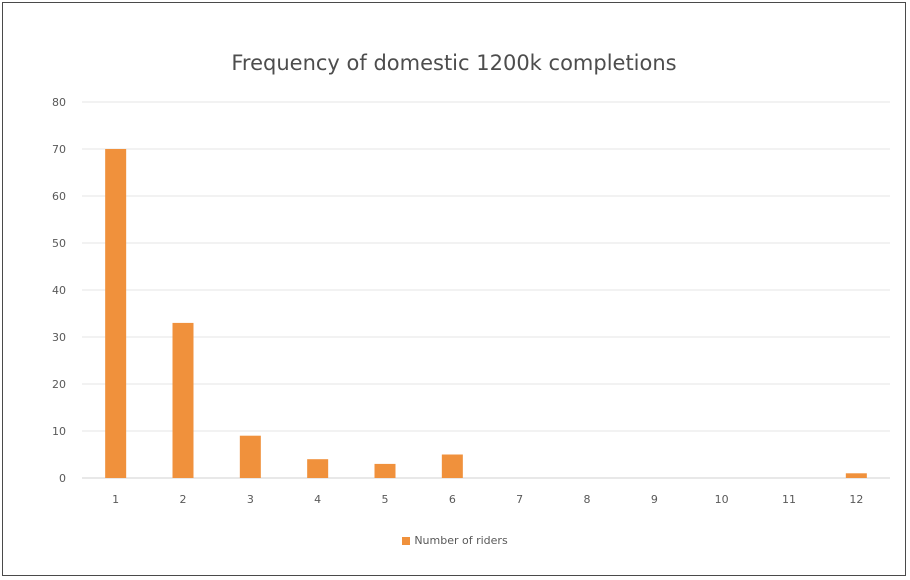 Image resolution: width=910 pixels, height=580 pixels. I want to click on y-tick-label: 0, so click(62, 478).